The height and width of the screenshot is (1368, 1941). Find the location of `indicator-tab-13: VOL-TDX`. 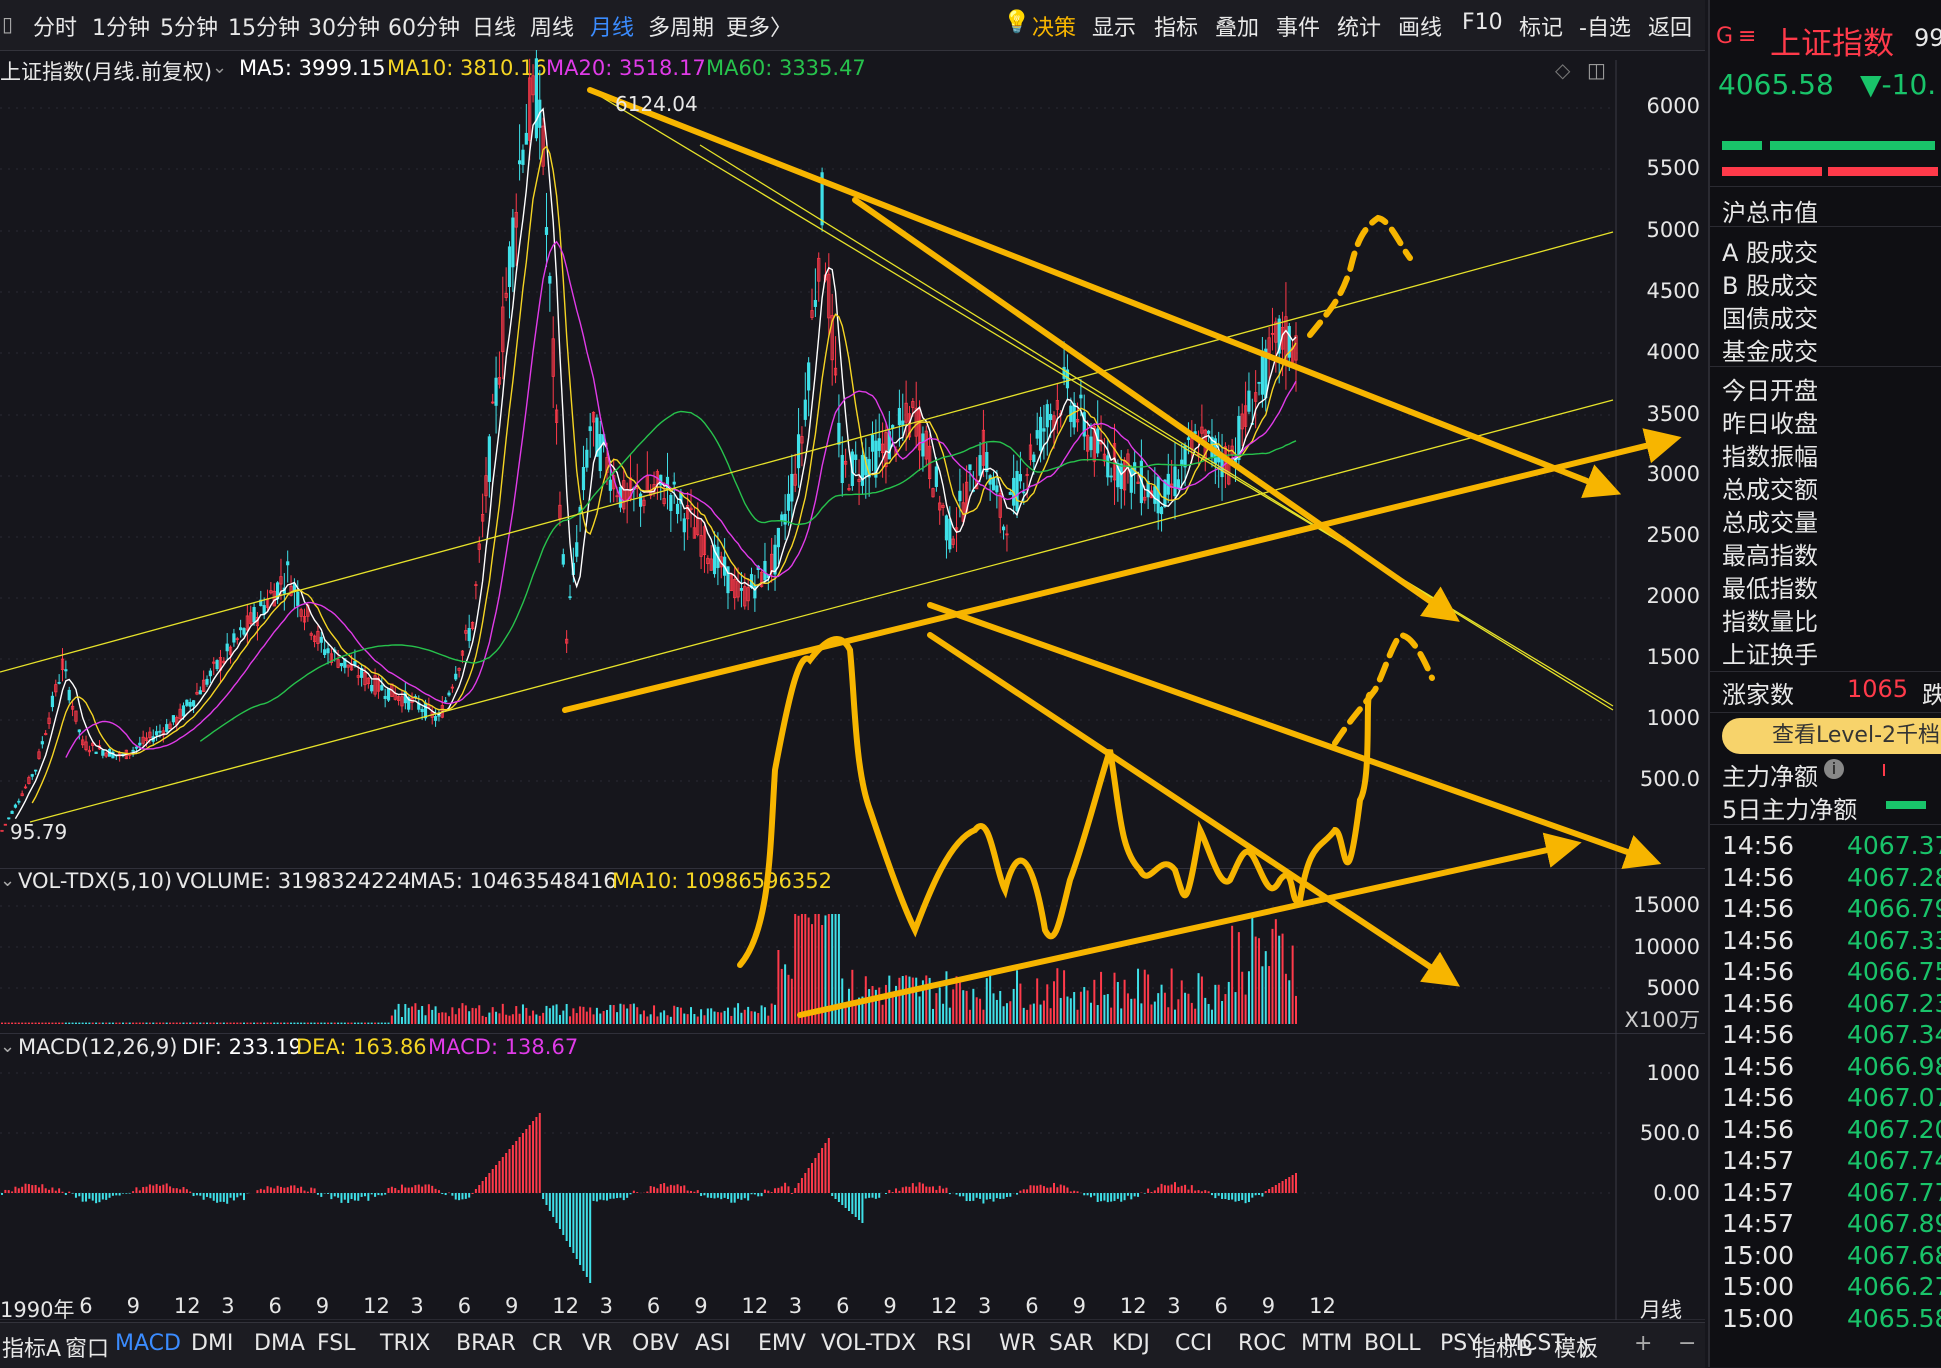

indicator-tab-13: VOL-TDX is located at coordinates (868, 1343).